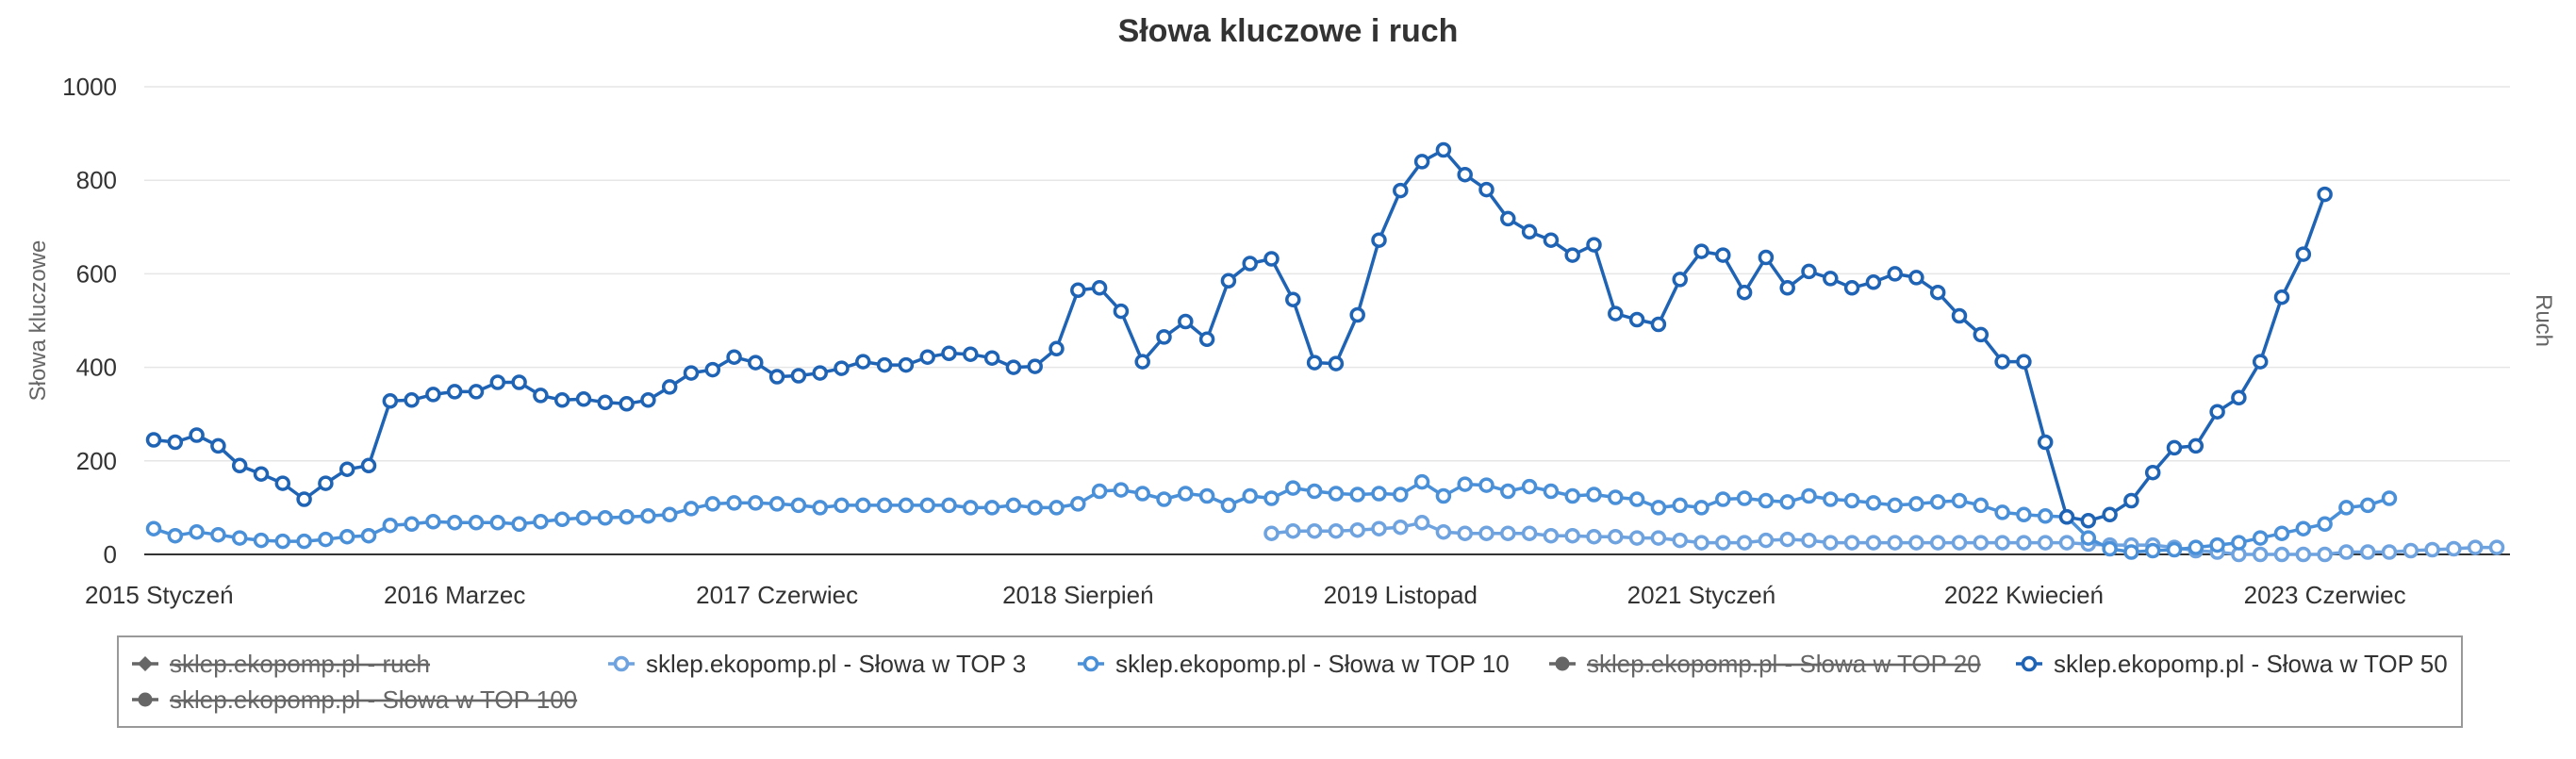 The width and height of the screenshot is (2576, 759). Describe the element at coordinates (354, 699) in the screenshot. I see `legend-item: sklep.ekopomp.pl - Słowa w TOP 100` at that location.